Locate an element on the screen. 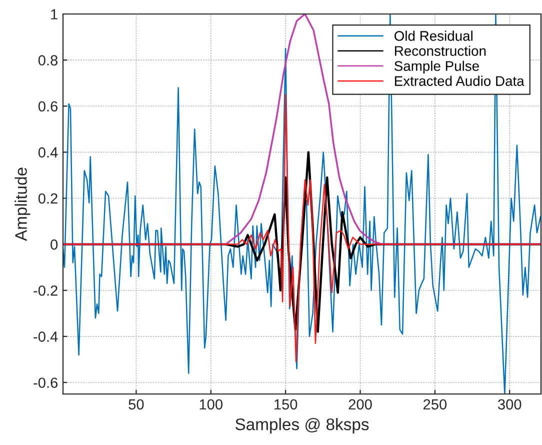 The image size is (542, 445). legend-label: Reconstruction is located at coordinates (440, 51).